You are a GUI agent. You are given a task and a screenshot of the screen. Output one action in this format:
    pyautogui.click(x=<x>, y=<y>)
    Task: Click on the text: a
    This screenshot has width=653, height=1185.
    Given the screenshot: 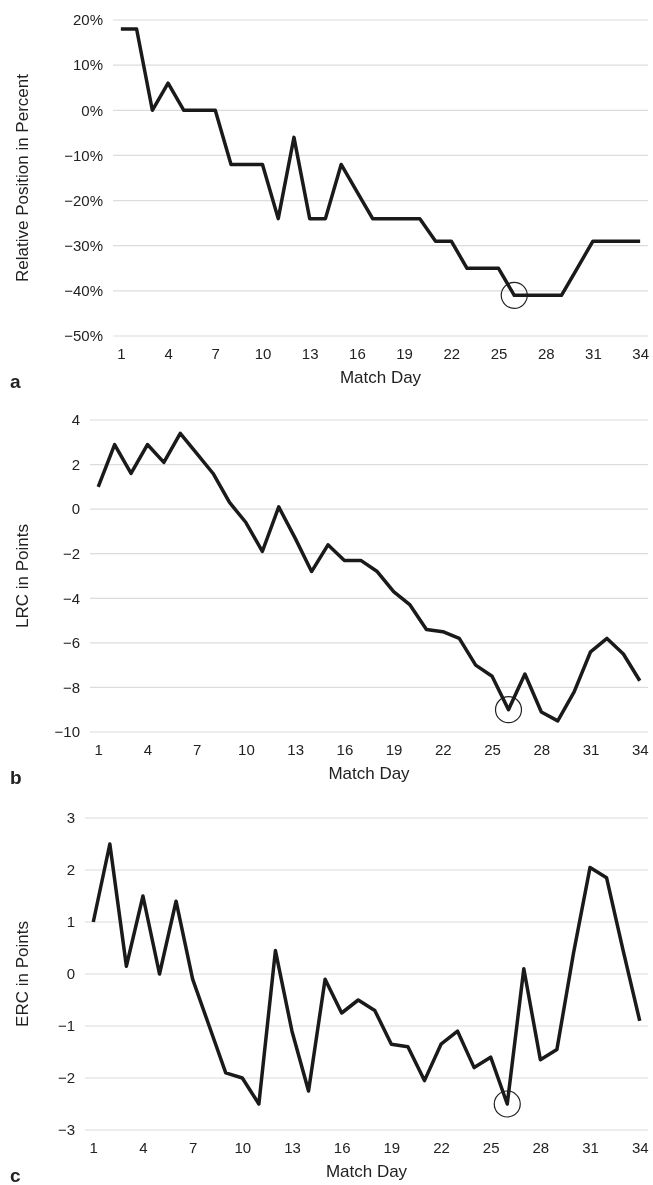 What is the action you would take?
    pyautogui.click(x=15, y=381)
    